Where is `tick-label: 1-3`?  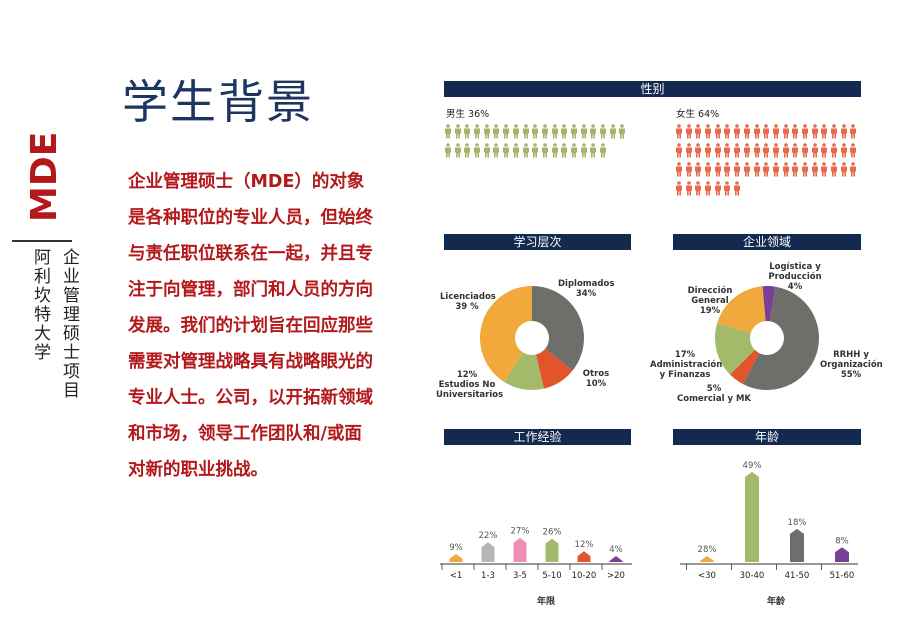 tick-label: 1-3 is located at coordinates (488, 576).